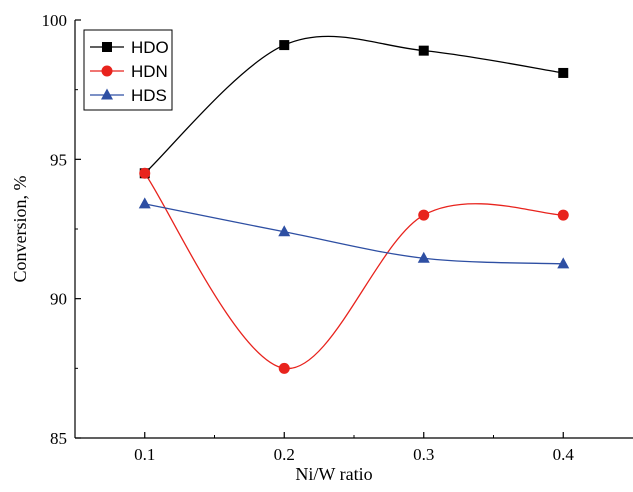 This screenshot has height=492, width=633. Describe the element at coordinates (333, 474) in the screenshot. I see `x-axis-title: Ni/W ratio` at that location.